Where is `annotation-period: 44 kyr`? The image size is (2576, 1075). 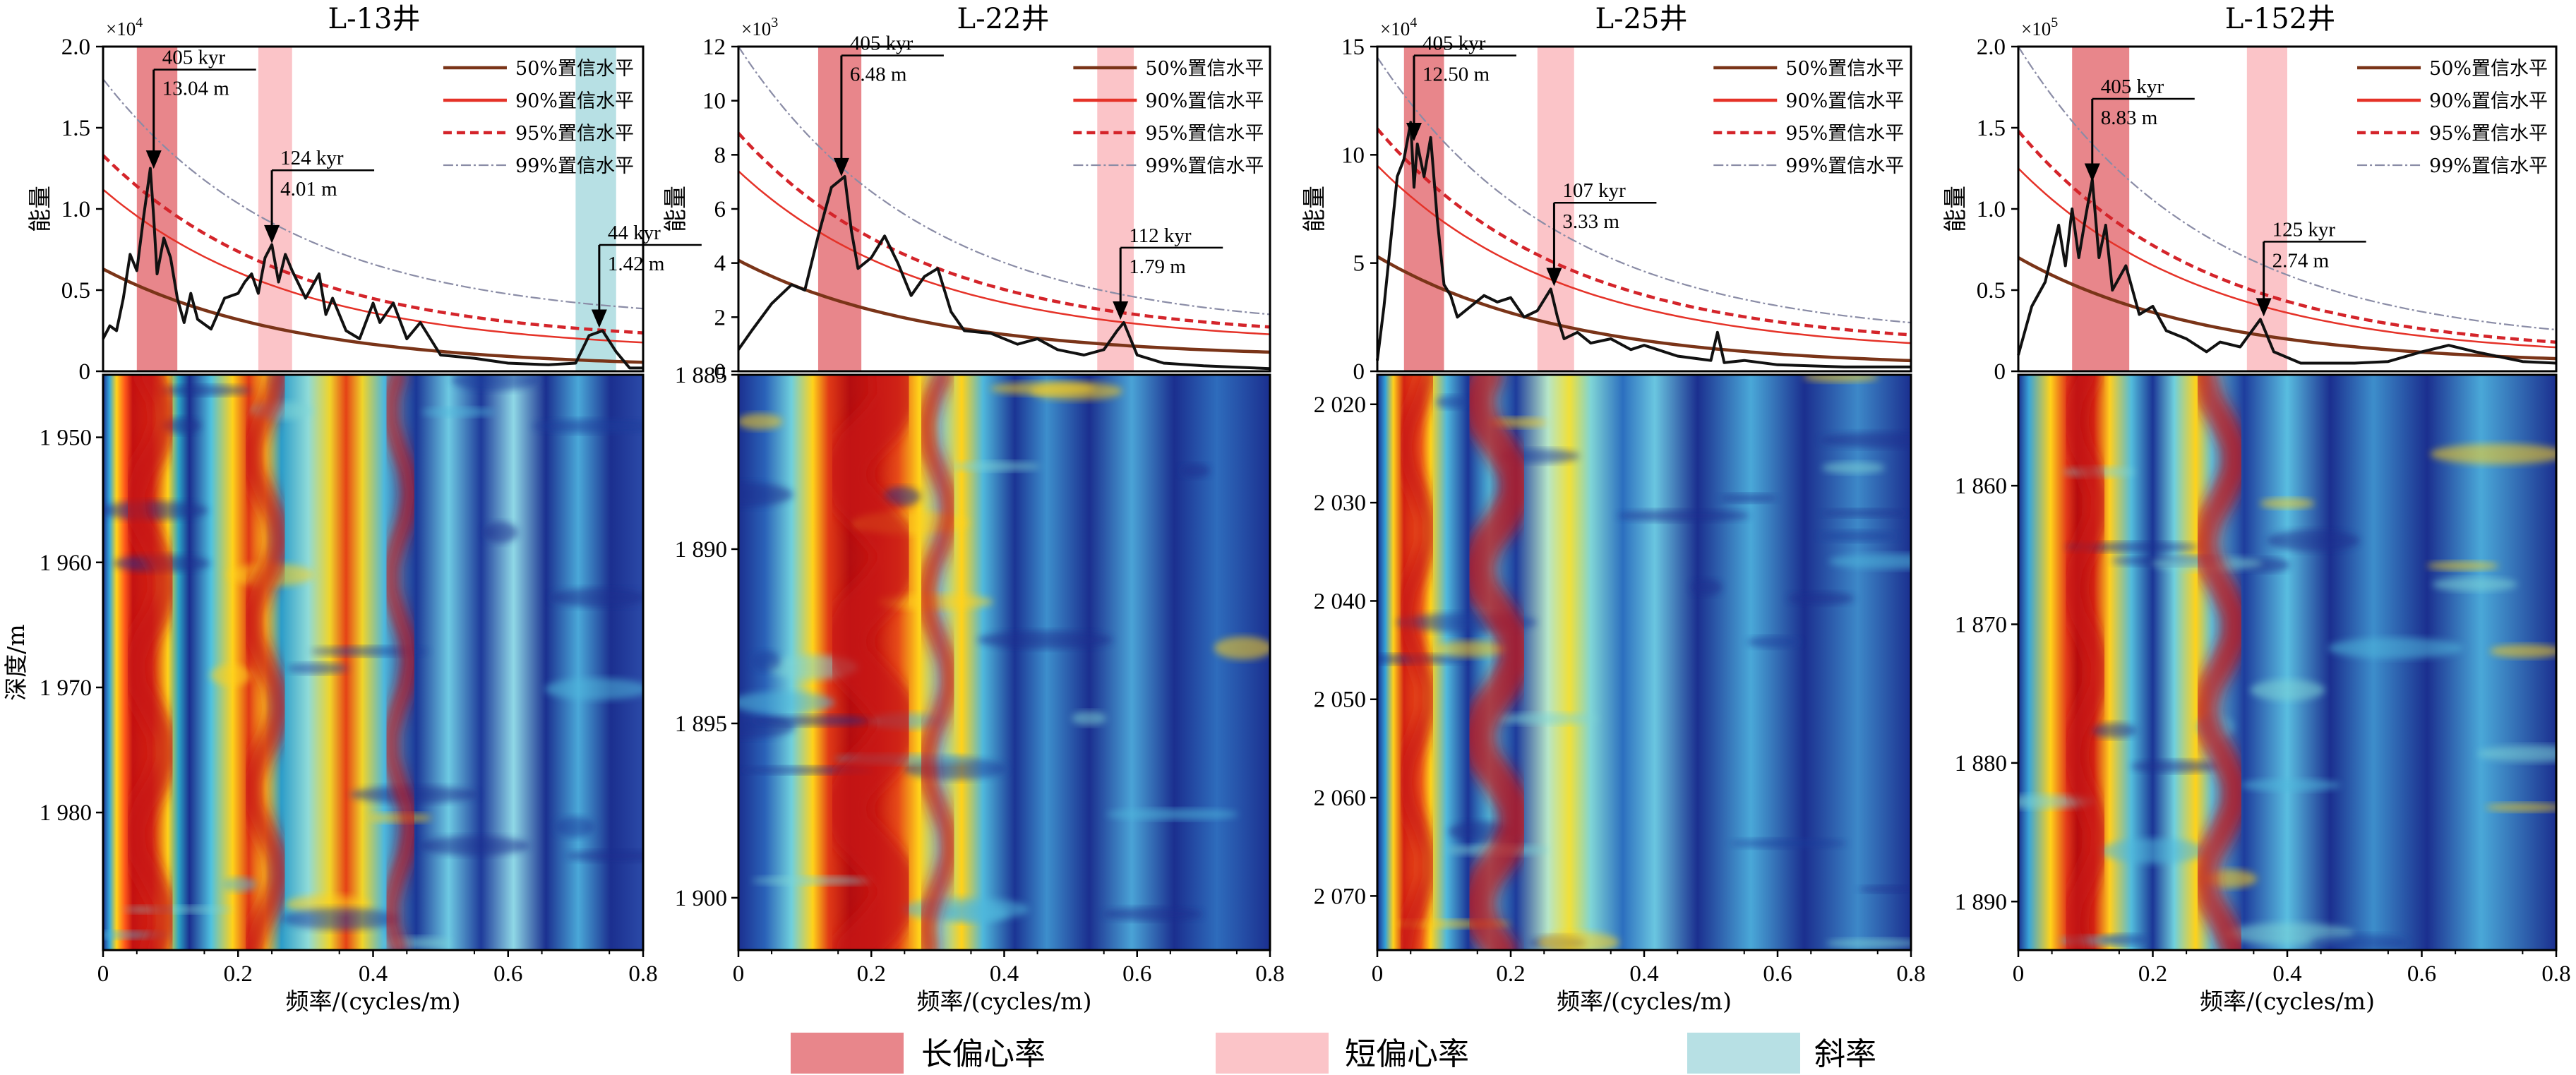
annotation-period: 44 kyr is located at coordinates (634, 233).